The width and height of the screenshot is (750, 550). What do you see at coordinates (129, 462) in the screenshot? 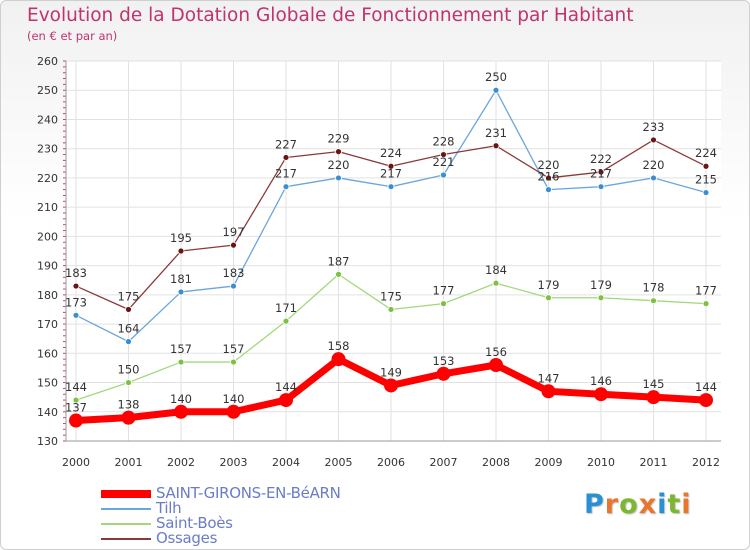
I see `x-tick-label: 2001` at bounding box center [129, 462].